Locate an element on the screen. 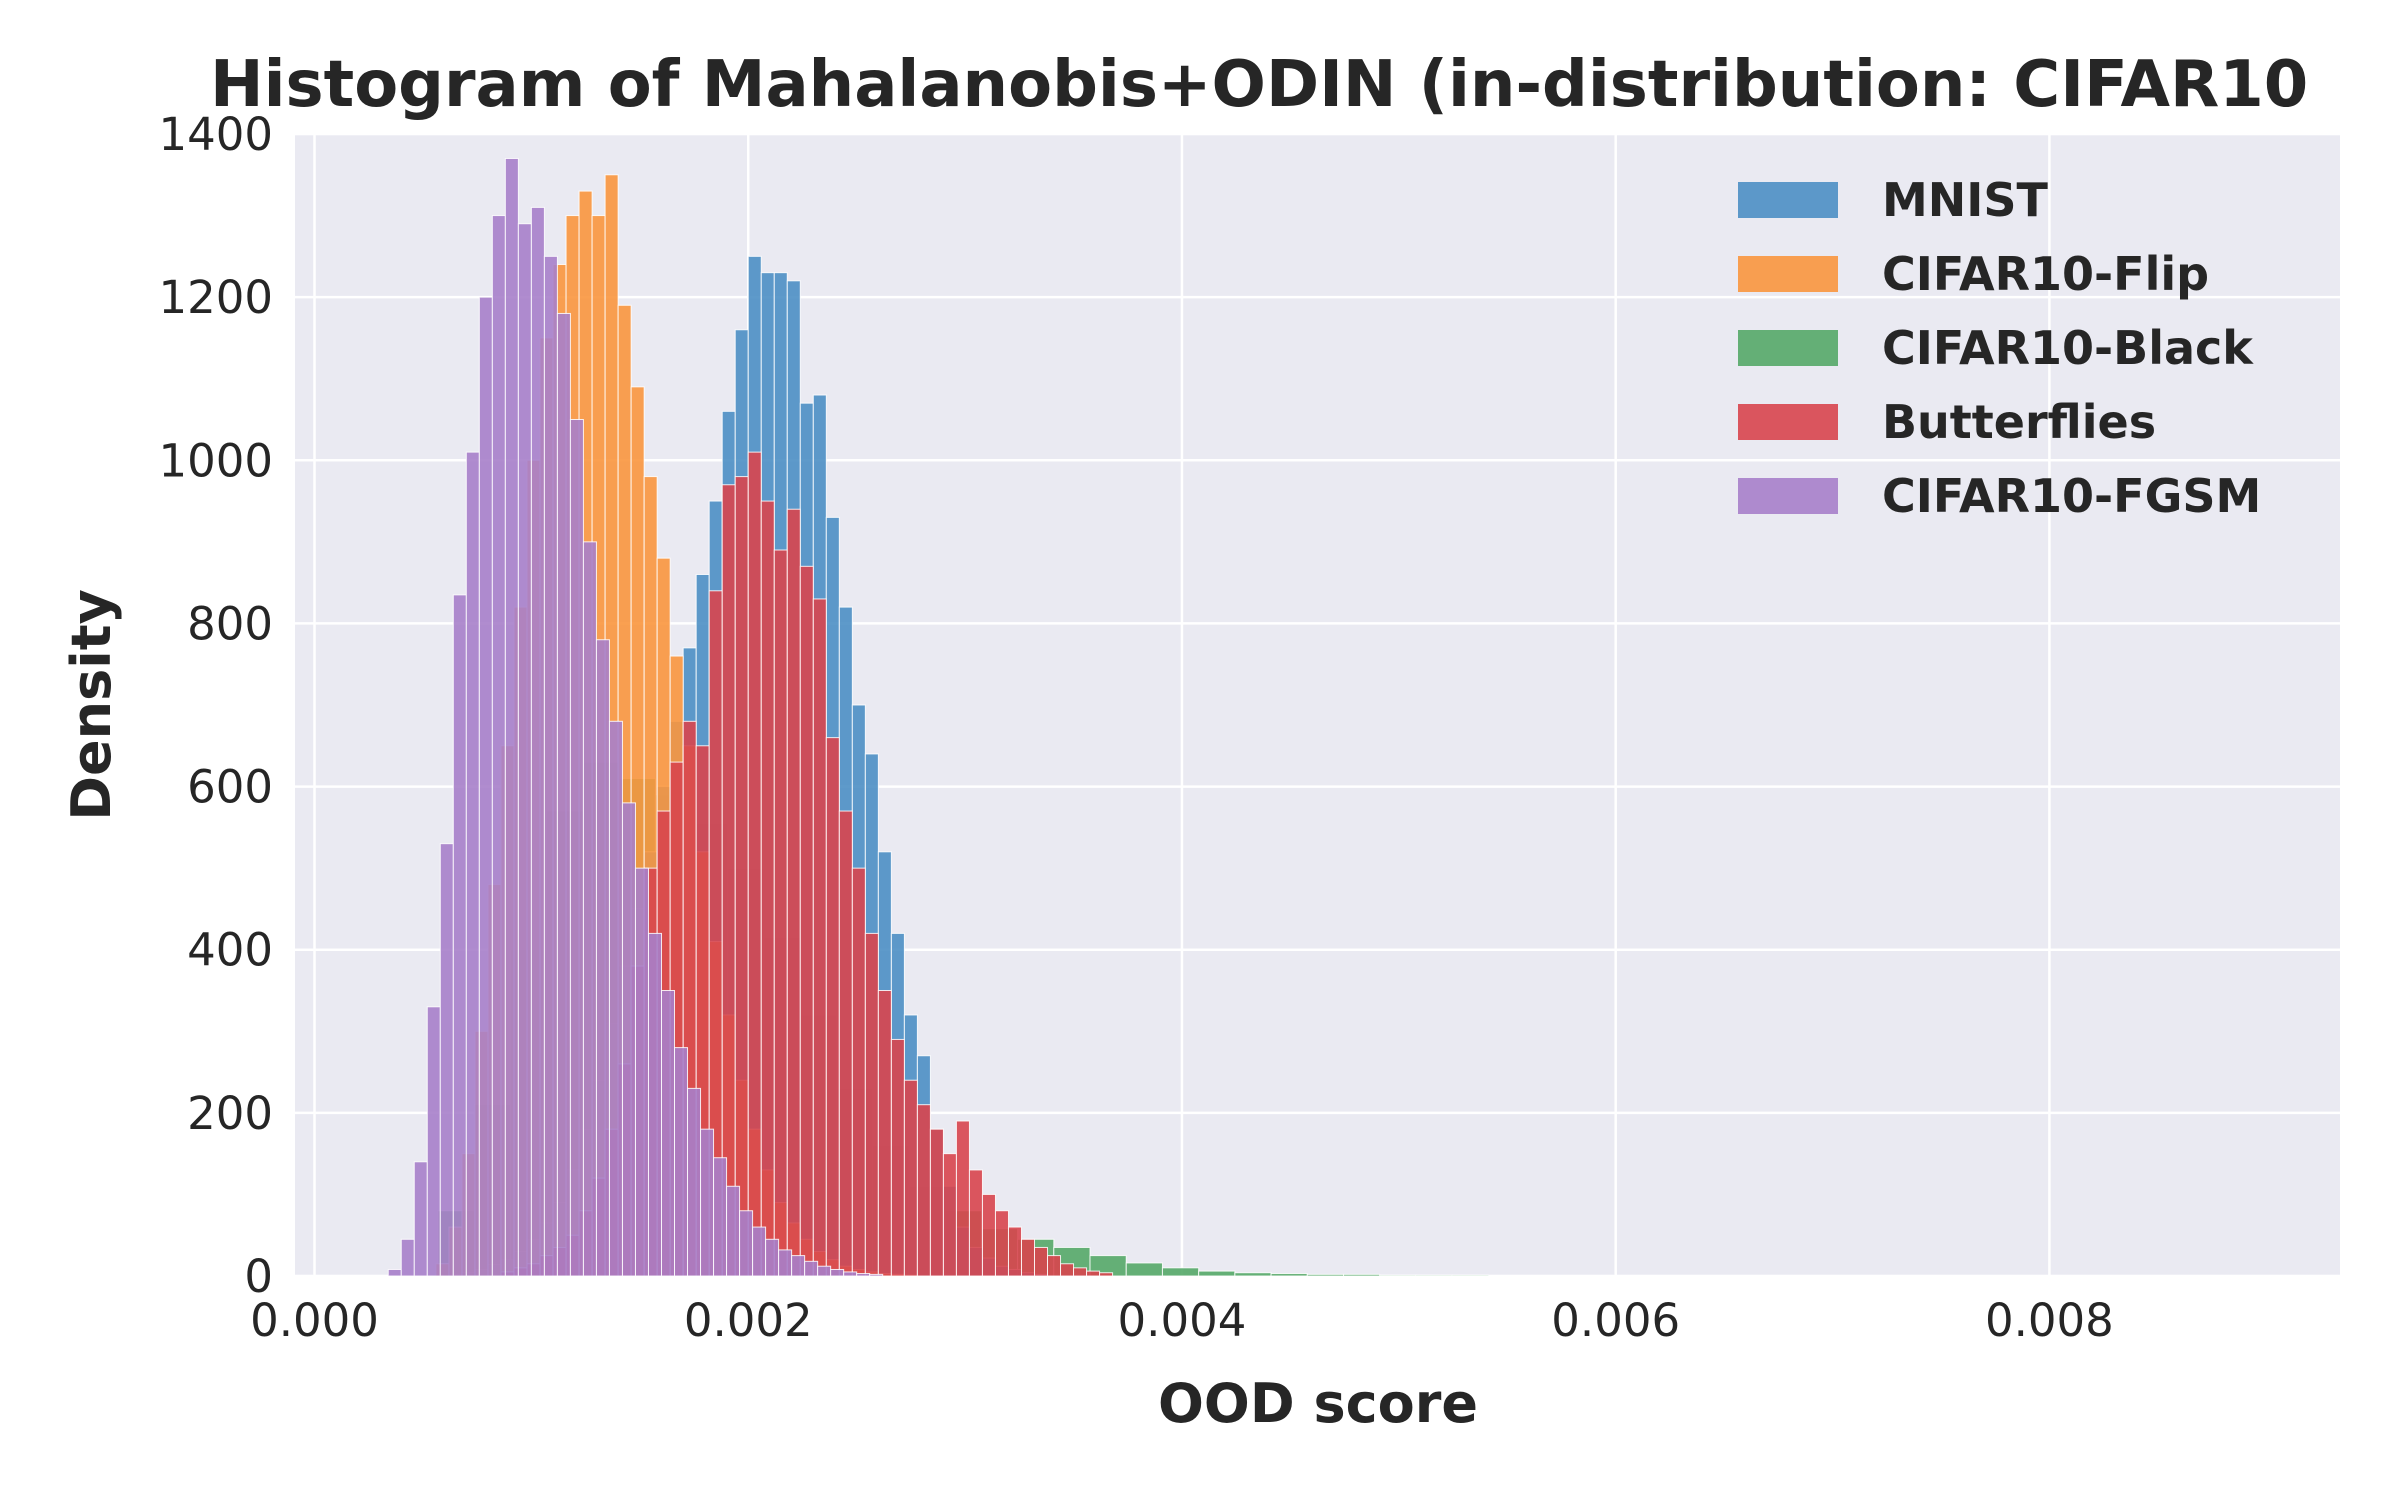  x-tick-label: 0.008 is located at coordinates (2049, 1320).